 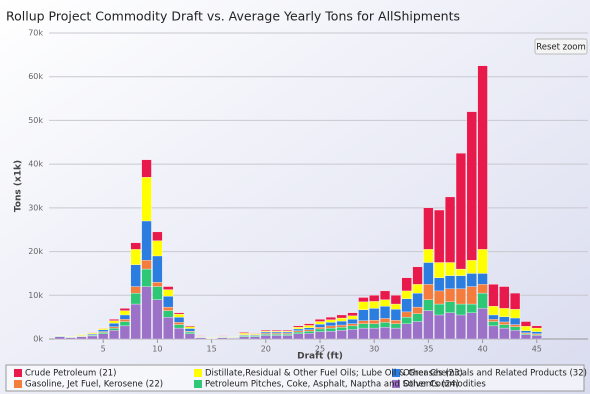 What do you see at coordinates (295, 378) in the screenshot?
I see `legend-box` at bounding box center [295, 378].